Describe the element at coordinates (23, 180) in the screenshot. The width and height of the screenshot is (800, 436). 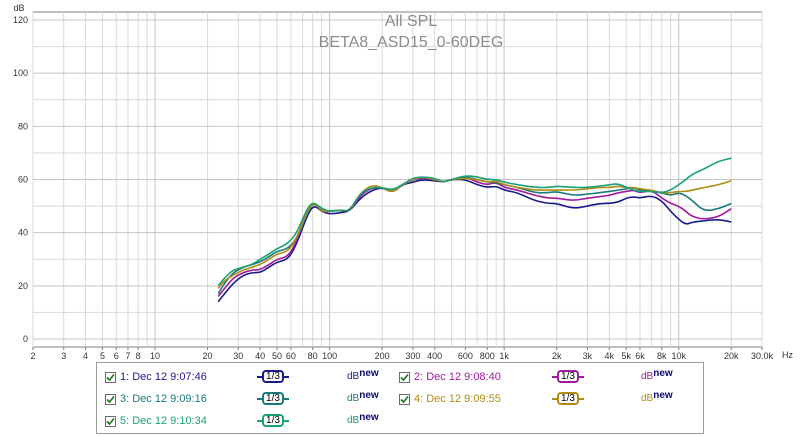
I see `y-tick-label: 60` at that location.